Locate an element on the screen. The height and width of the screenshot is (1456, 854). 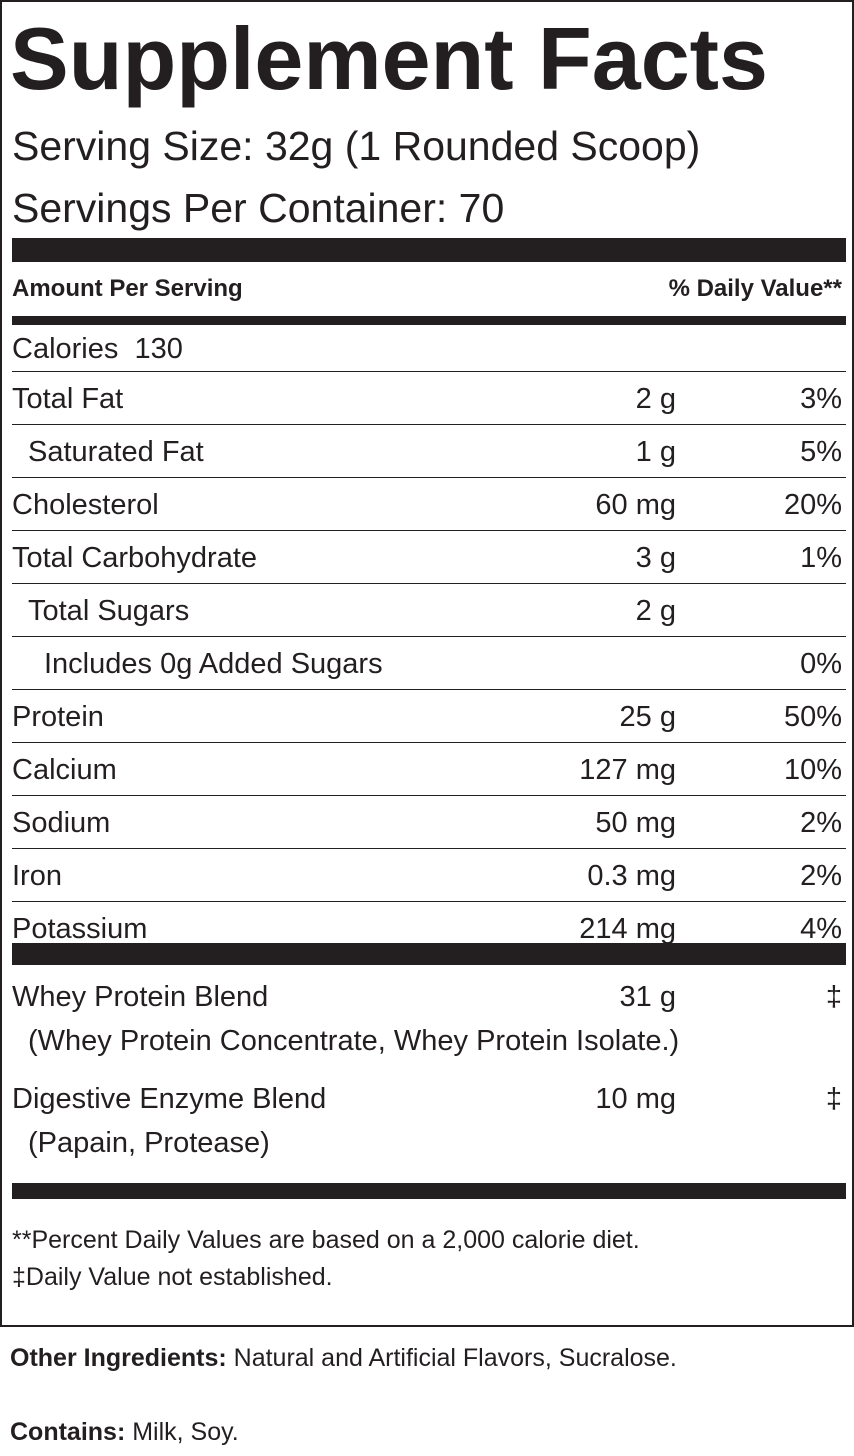
daily-value: 0% is located at coordinates (821, 664).